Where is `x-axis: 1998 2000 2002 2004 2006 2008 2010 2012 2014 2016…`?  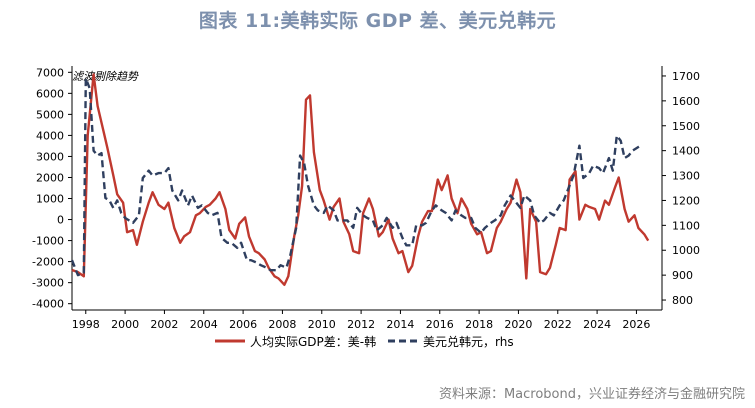 x-axis: 1998 2000 2002 2004 2006 2008 2010 2012 2014 2016… is located at coordinates (361, 320).